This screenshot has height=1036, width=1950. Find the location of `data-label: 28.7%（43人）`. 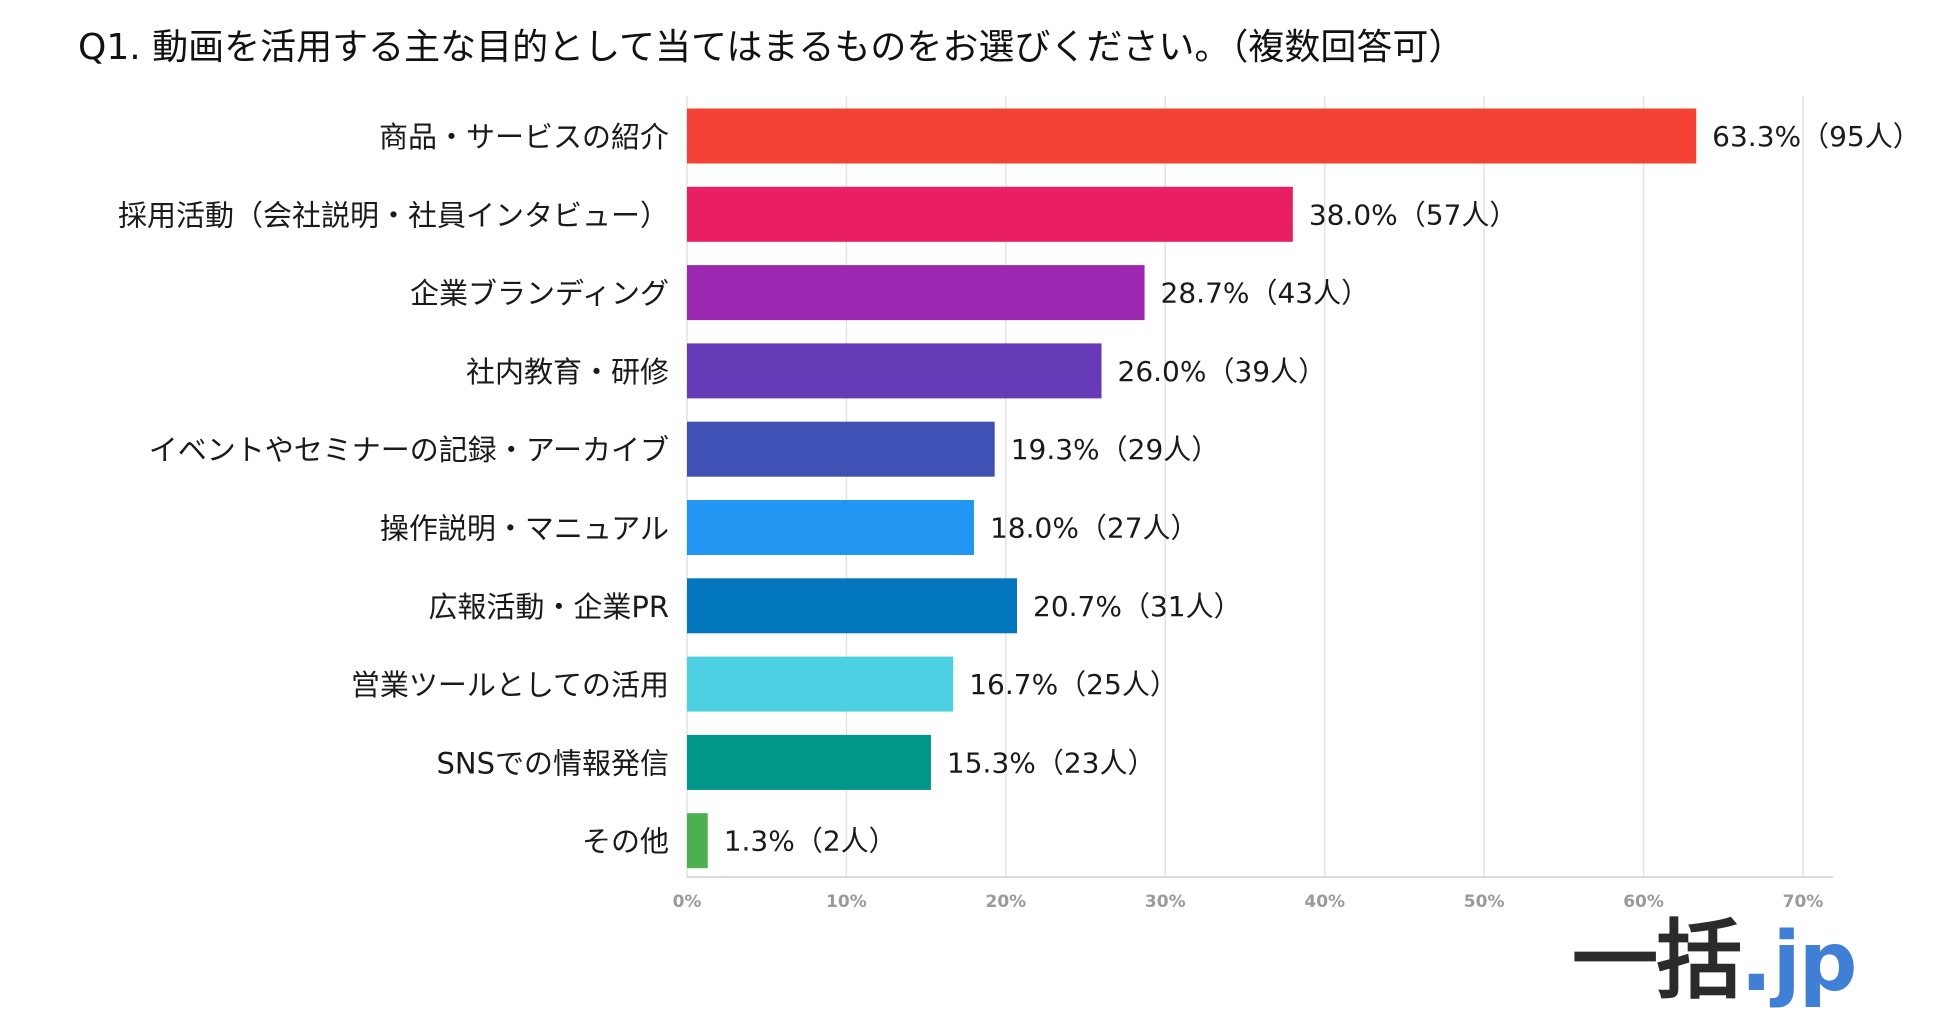

data-label: 28.7%（43人） is located at coordinates (1265, 293).